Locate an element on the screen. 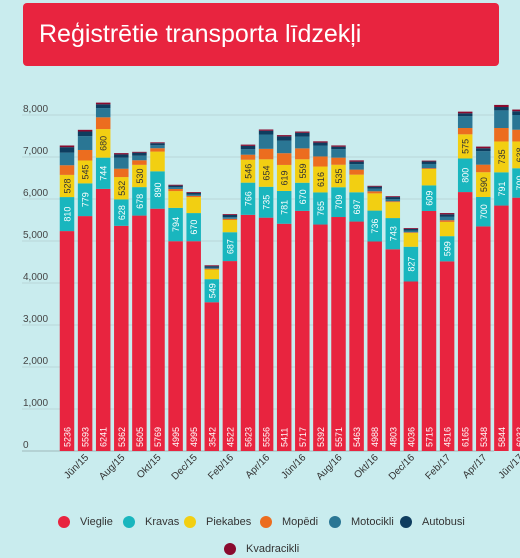  data-label: 687 is located at coordinates (230, 246).